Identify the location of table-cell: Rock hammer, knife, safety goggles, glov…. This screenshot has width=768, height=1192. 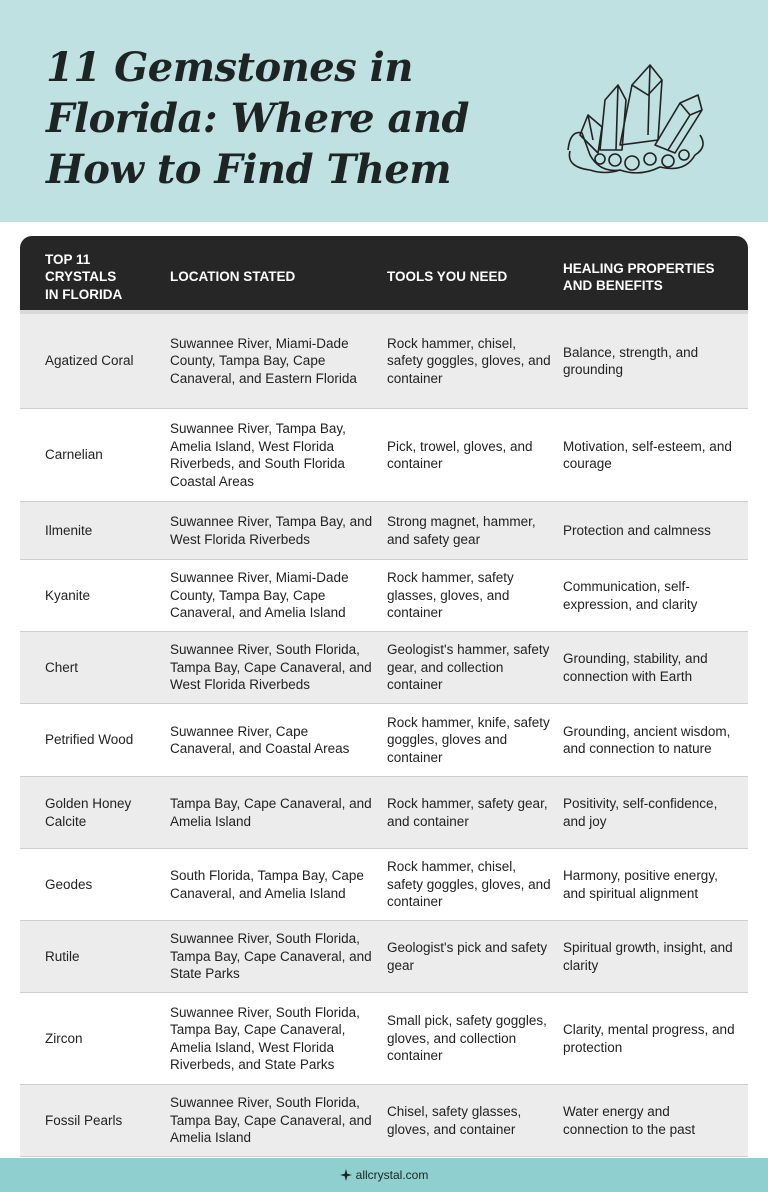
(468, 739).